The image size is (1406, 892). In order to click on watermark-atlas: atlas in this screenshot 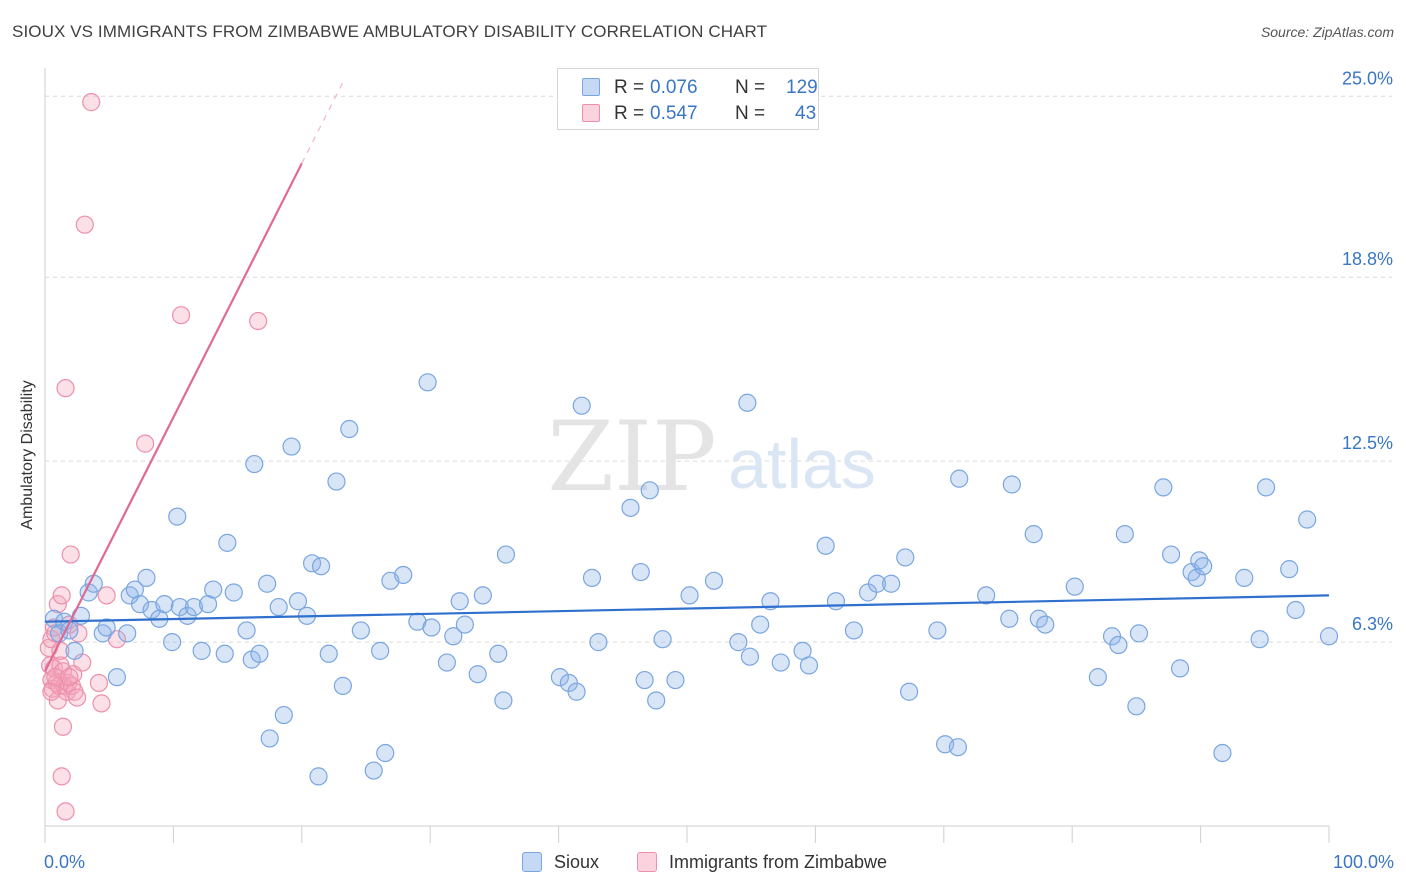, I will do `click(802, 464)`.